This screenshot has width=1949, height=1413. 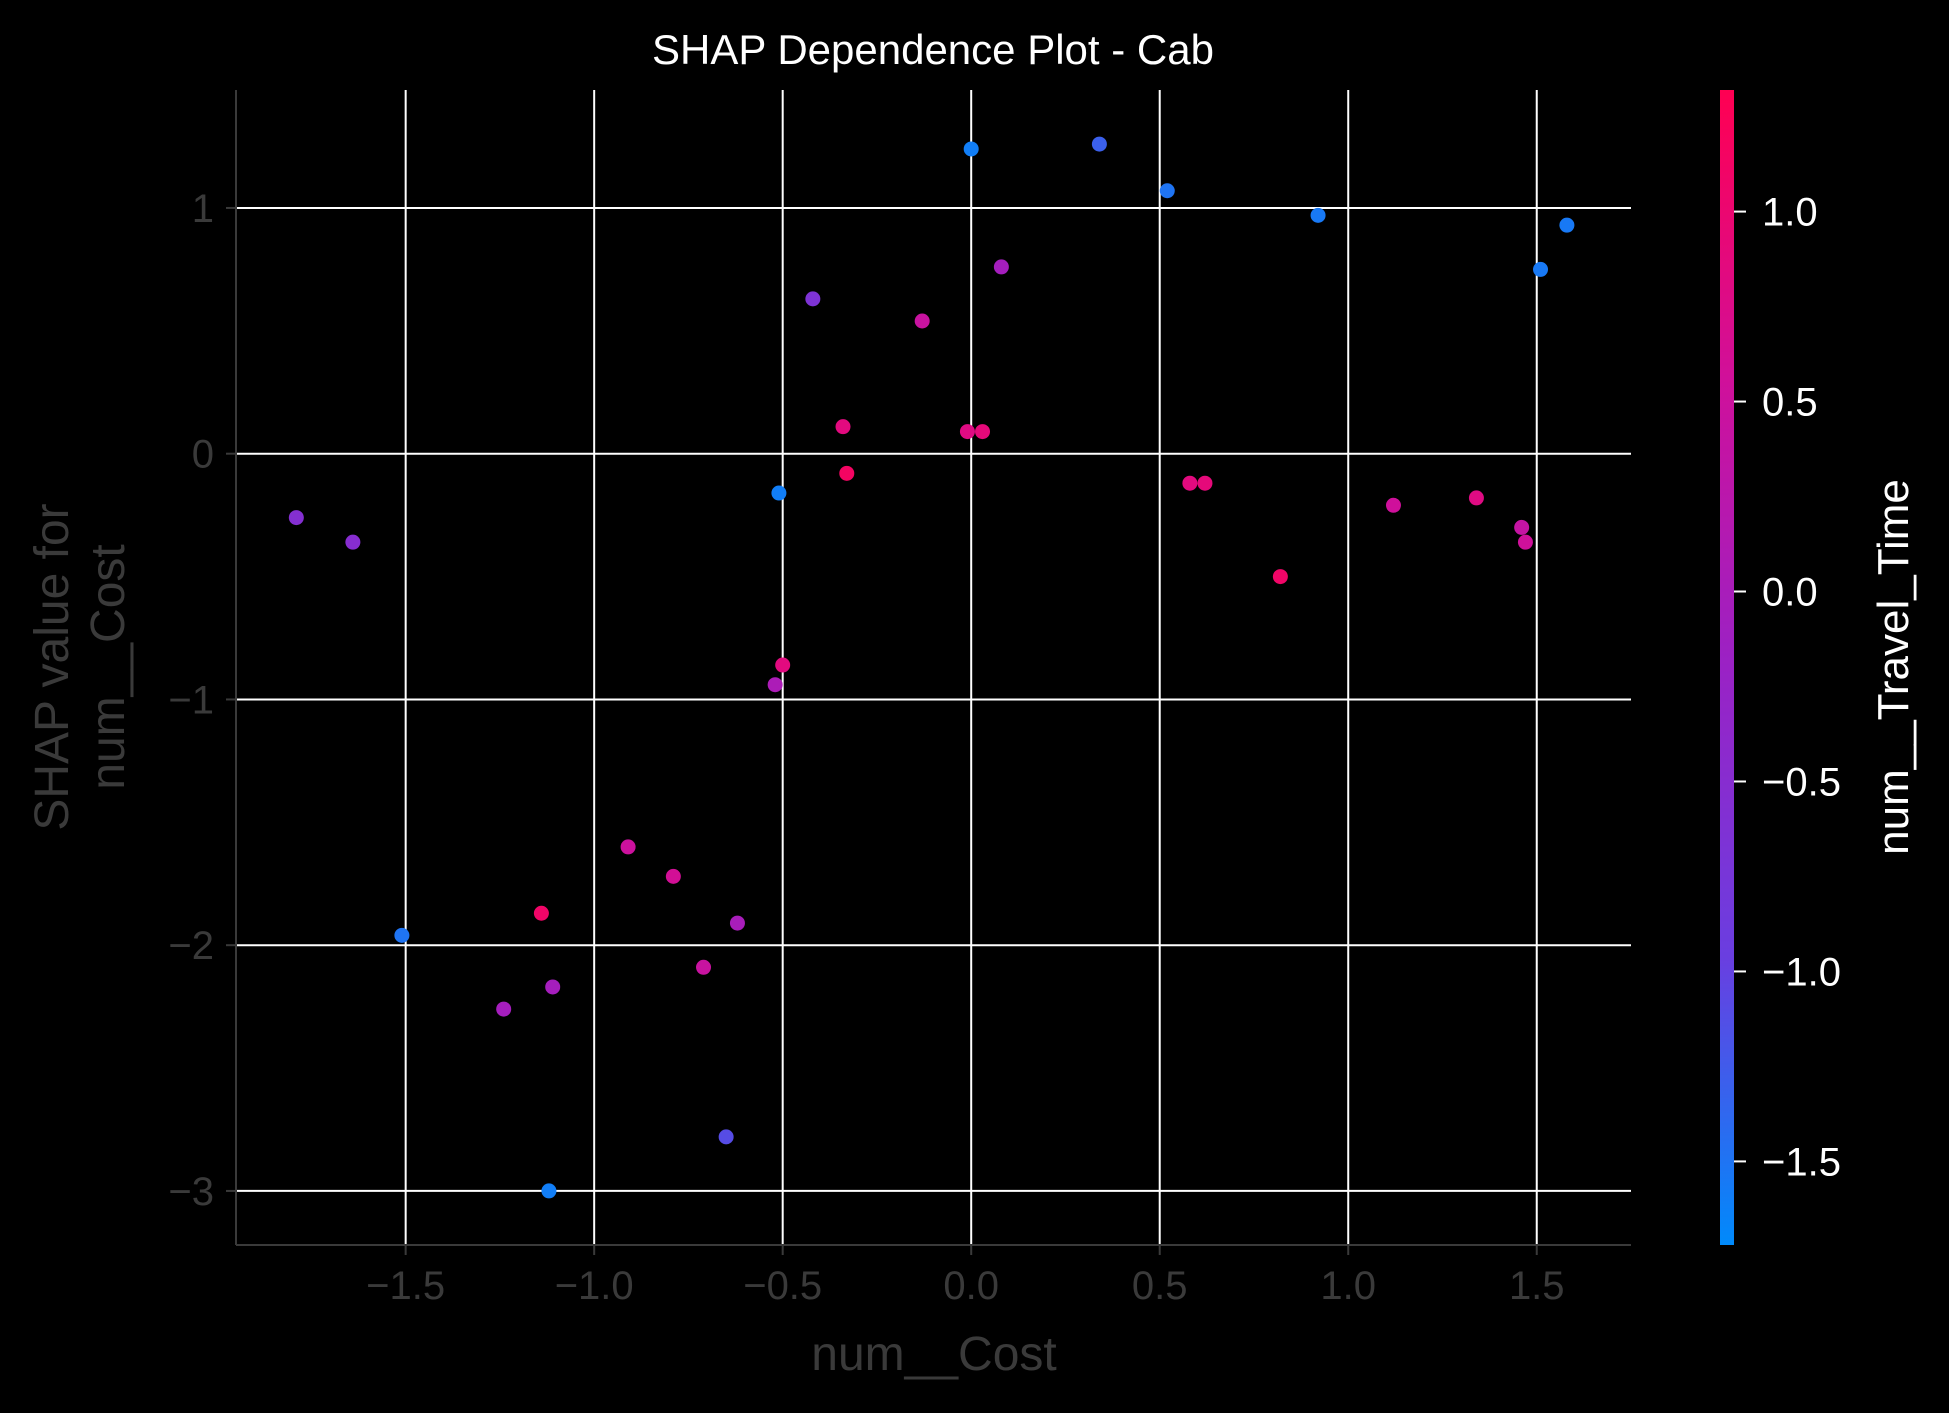 I want to click on x-tick-label: 1.5, so click(x=1537, y=1286).